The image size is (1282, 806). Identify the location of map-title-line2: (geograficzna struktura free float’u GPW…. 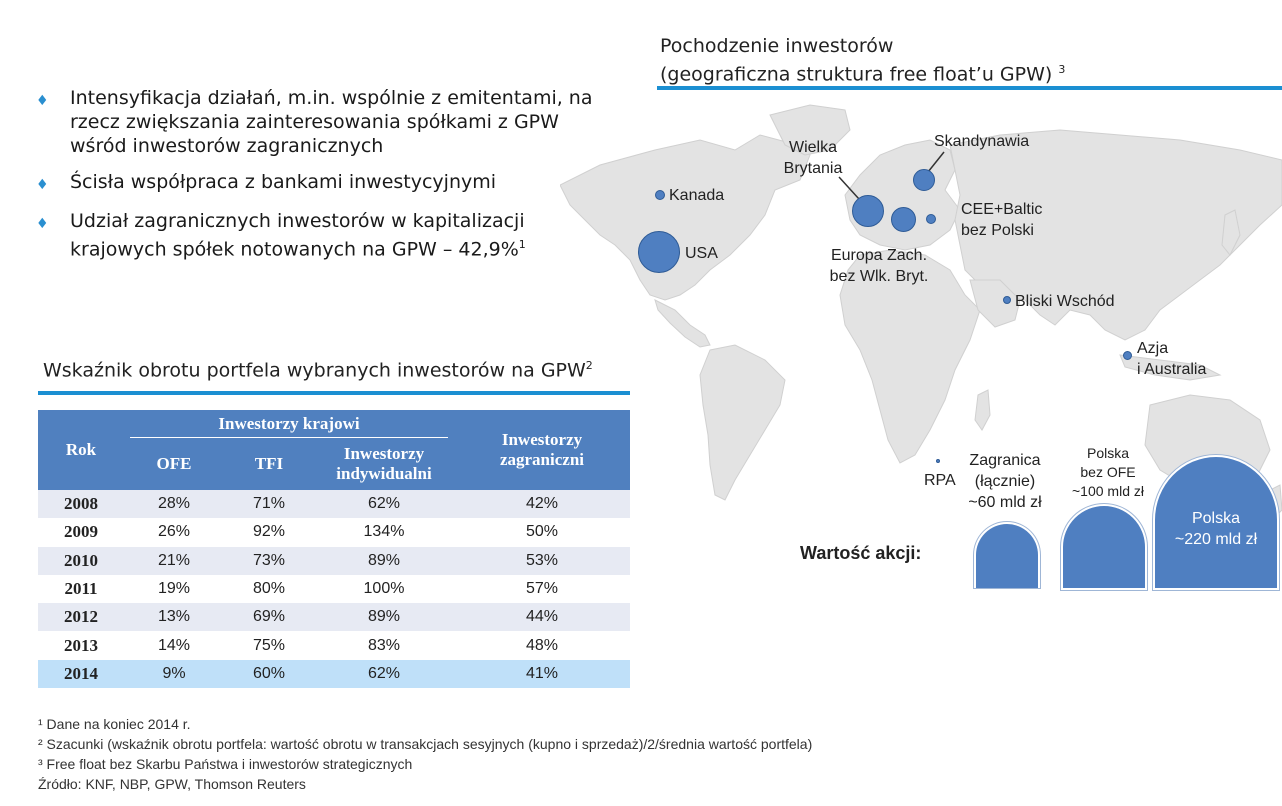
(856, 74).